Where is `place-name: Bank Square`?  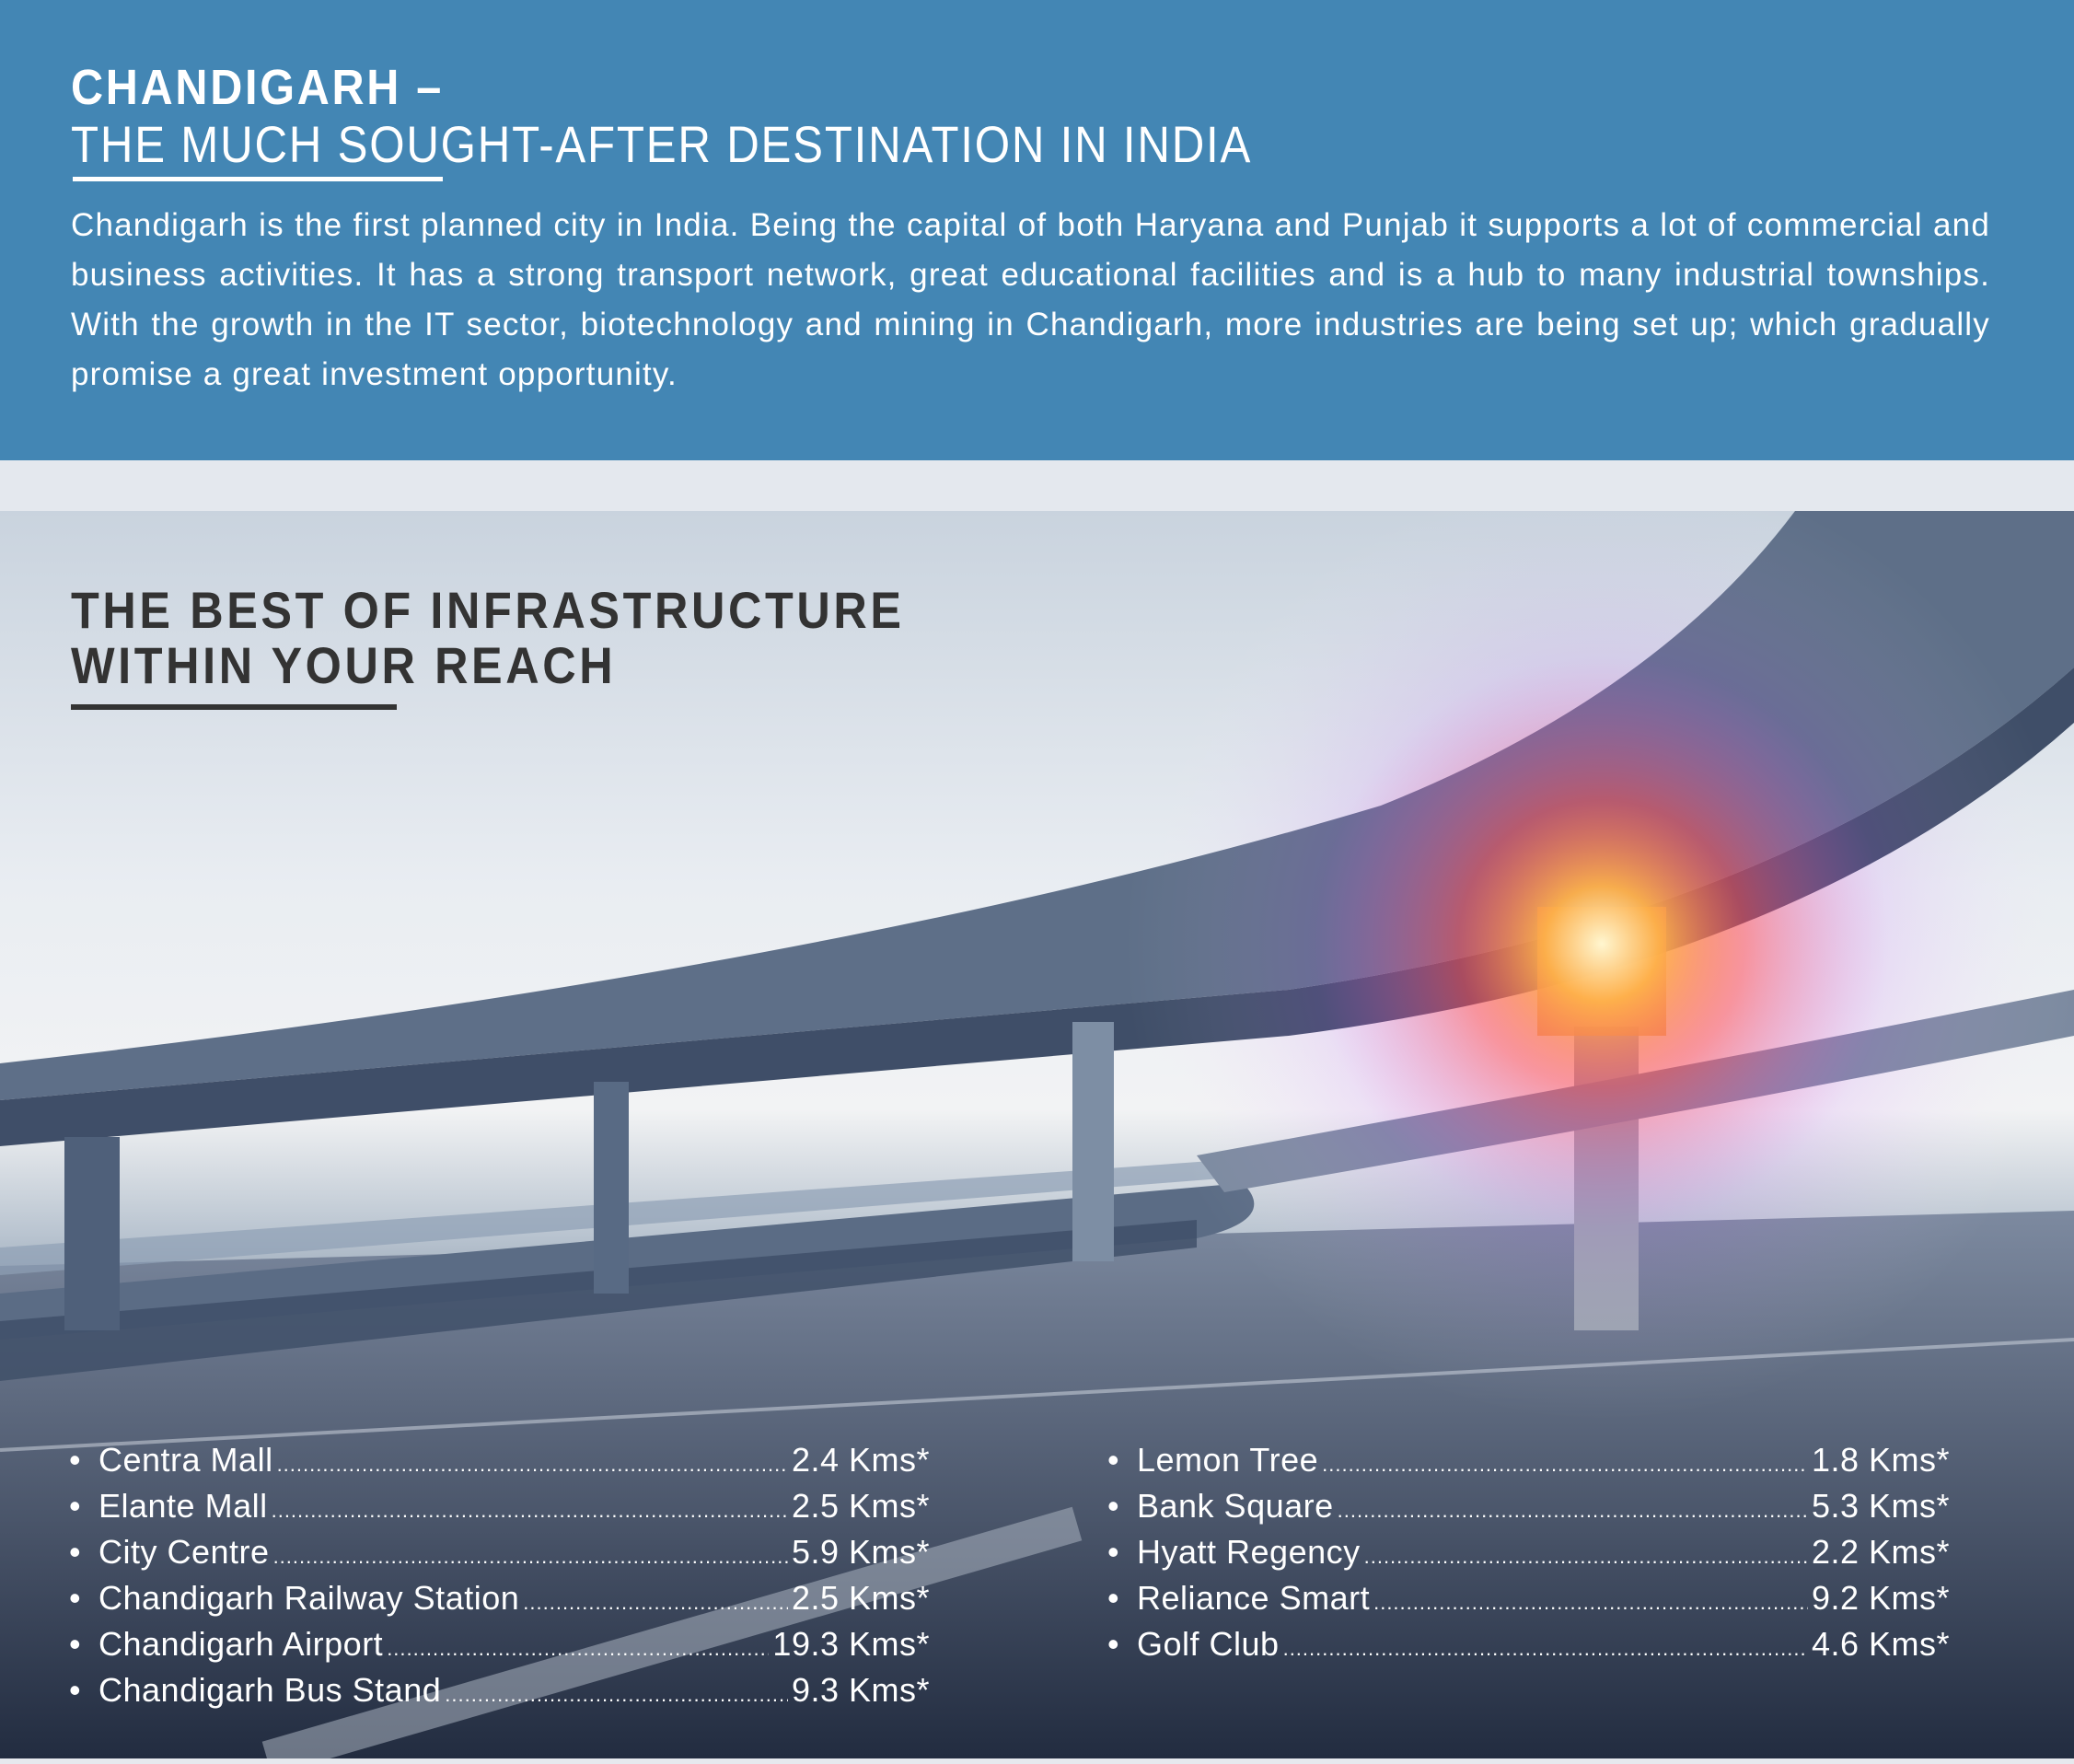
place-name: Bank Square is located at coordinates (1235, 1506).